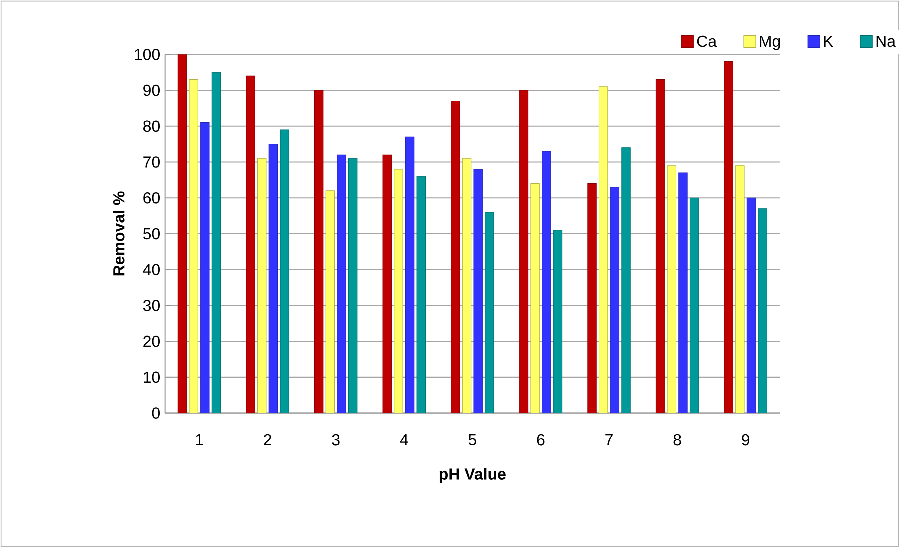 The width and height of the screenshot is (900, 548). Describe the element at coordinates (746, 440) in the screenshot. I see `x-tick-label: 9` at that location.